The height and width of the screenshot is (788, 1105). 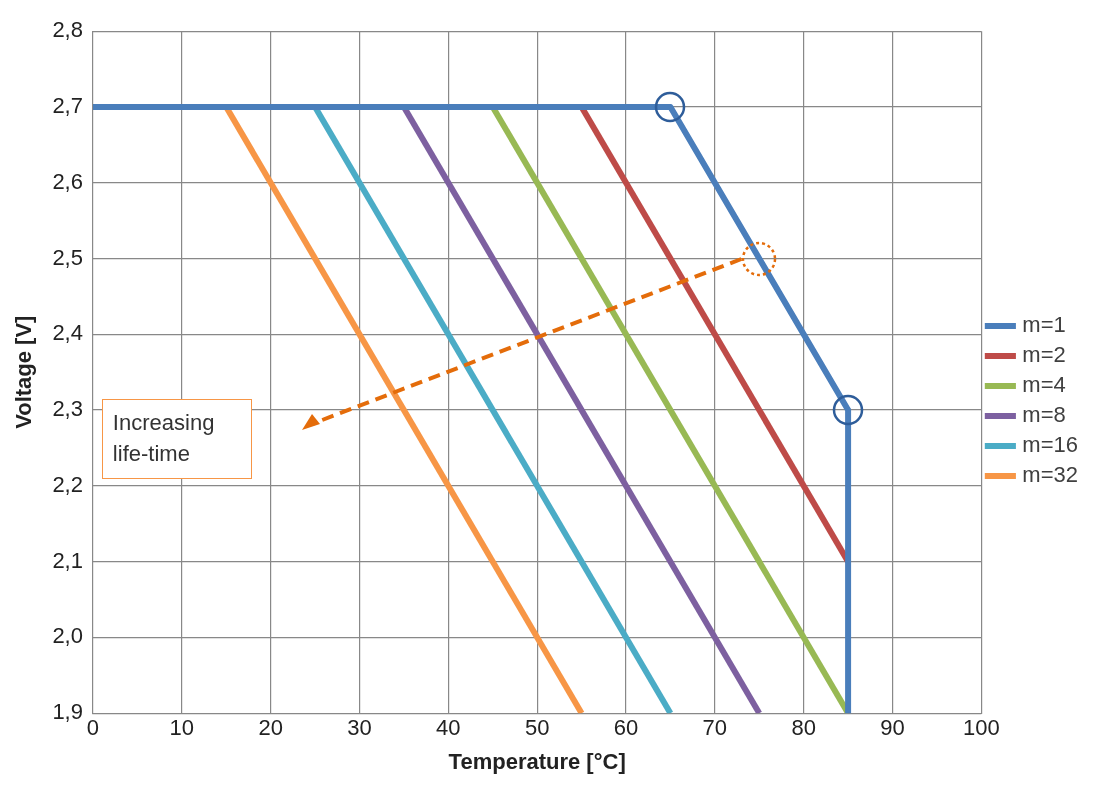 What do you see at coordinates (67, 30) in the screenshot?
I see `y-tick-label: 2,8` at bounding box center [67, 30].